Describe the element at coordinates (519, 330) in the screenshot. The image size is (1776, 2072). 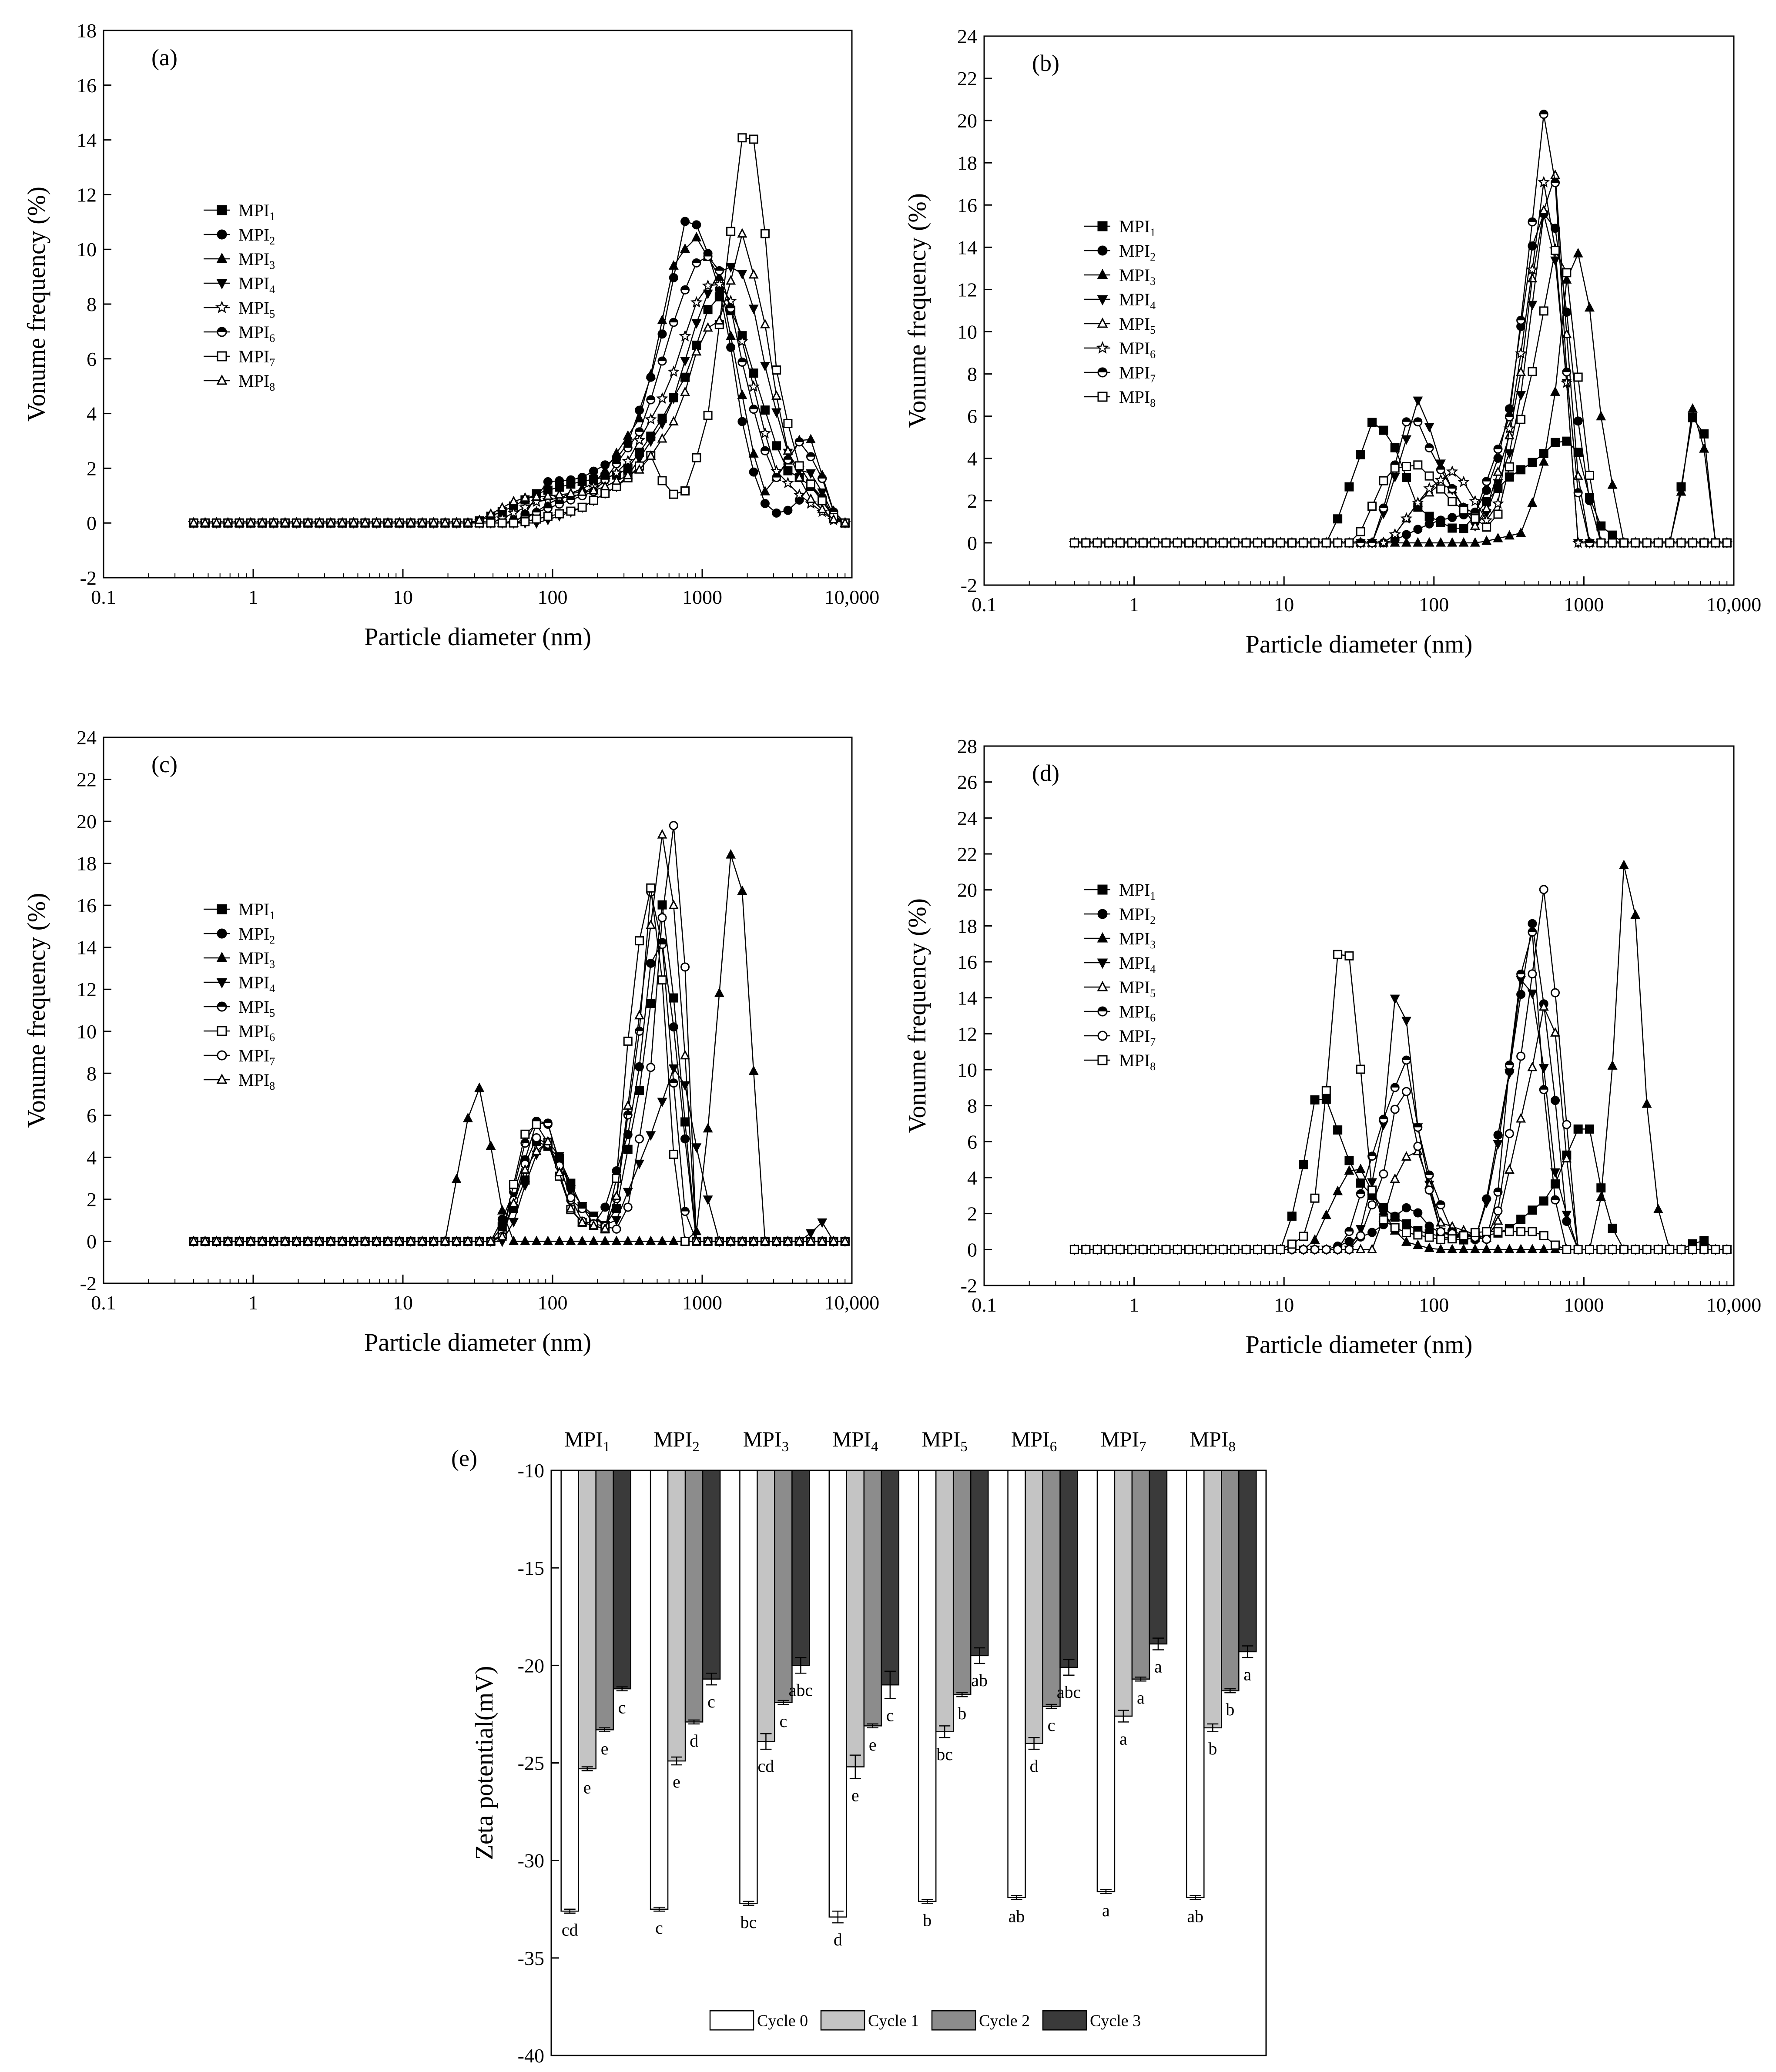
I see `series-line-mpi7` at that location.